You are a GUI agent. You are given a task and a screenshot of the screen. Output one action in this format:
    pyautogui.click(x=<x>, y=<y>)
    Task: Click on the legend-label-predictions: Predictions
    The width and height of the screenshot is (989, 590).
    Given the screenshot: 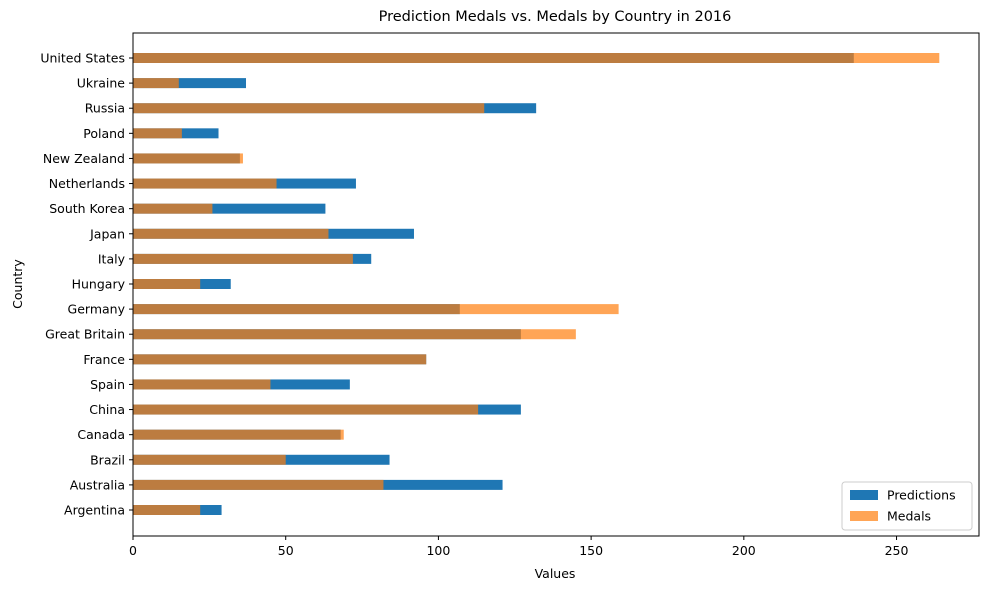 What is the action you would take?
    pyautogui.click(x=921, y=495)
    